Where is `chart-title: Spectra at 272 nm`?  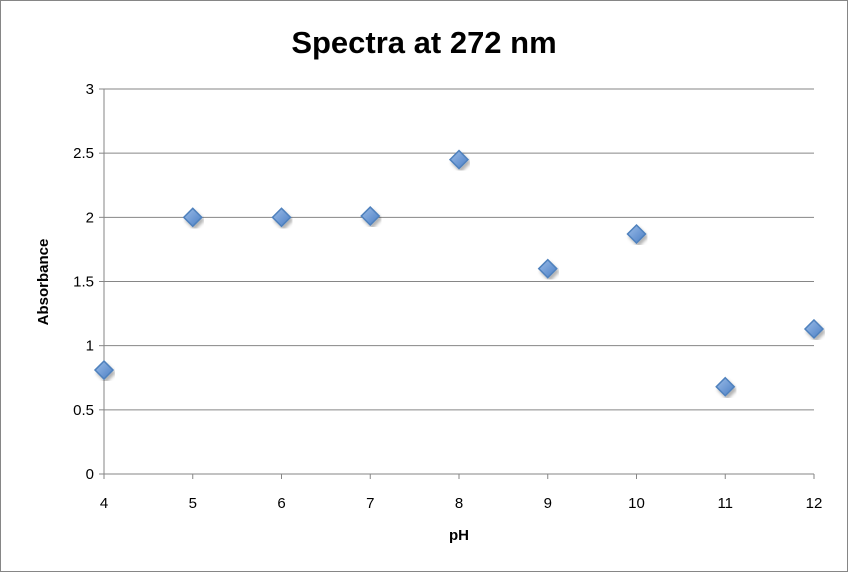
chart-title: Spectra at 272 nm is located at coordinates (423, 42).